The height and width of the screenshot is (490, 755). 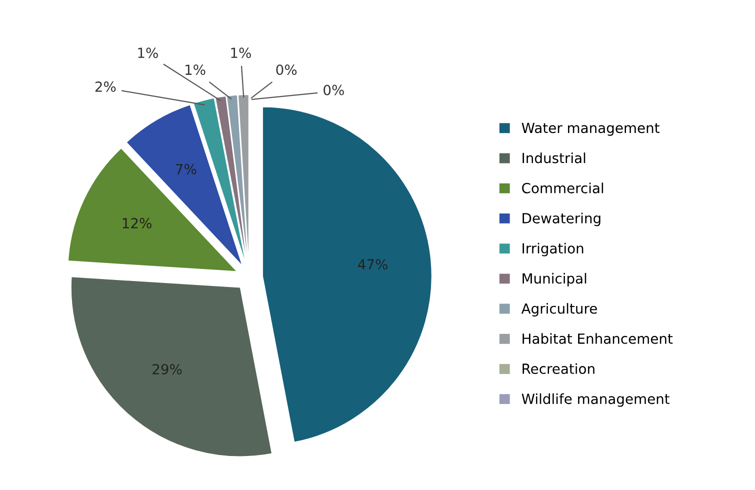 What do you see at coordinates (554, 279) in the screenshot?
I see `legend-label: Municipal` at bounding box center [554, 279].